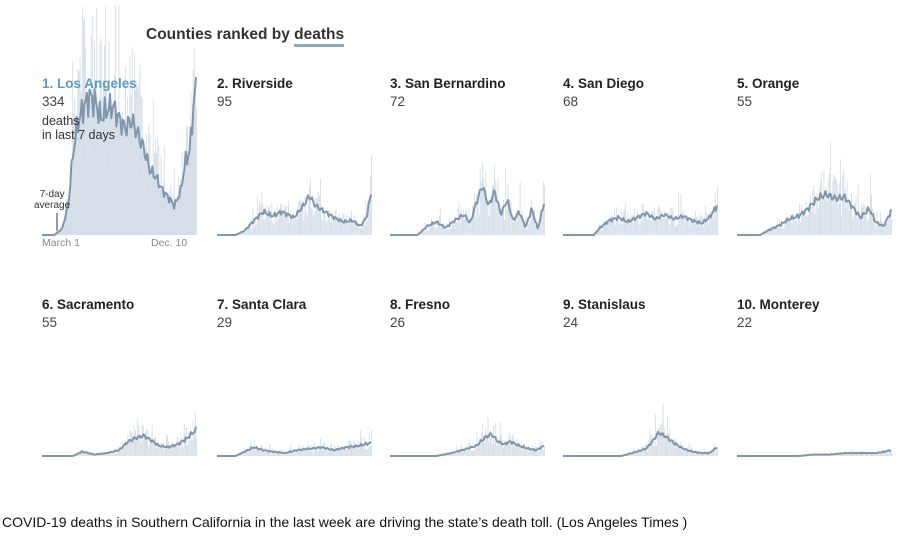  What do you see at coordinates (640, 211) in the screenshot?
I see `county-sparkline` at bounding box center [640, 211].